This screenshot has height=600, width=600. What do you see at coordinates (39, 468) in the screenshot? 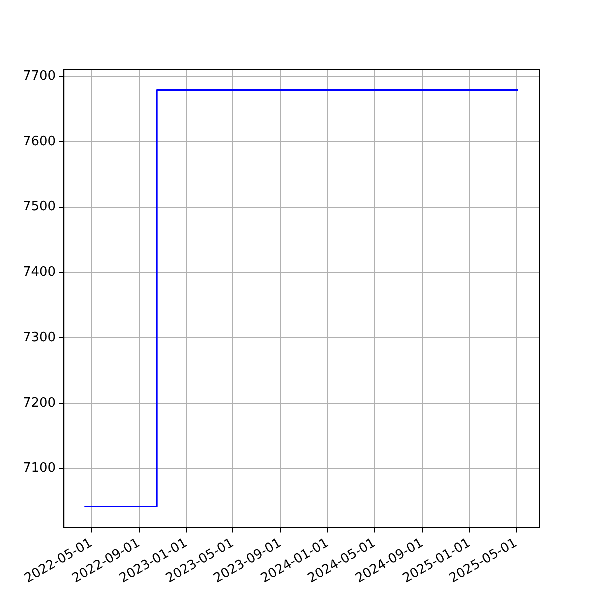
I see `y-tick-label: 7100` at bounding box center [39, 468].